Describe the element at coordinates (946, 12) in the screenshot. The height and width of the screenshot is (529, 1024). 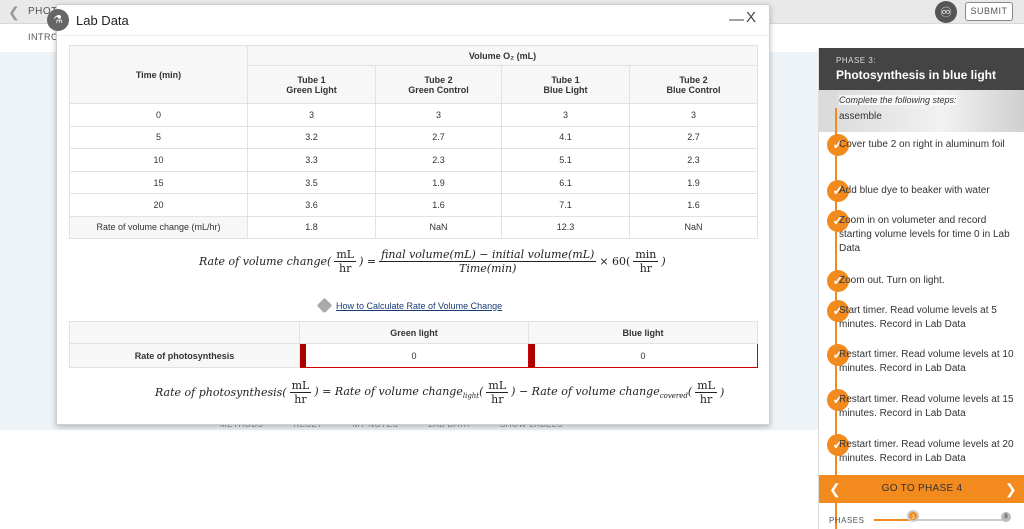
I see `accessibility-icon: ♾` at that location.